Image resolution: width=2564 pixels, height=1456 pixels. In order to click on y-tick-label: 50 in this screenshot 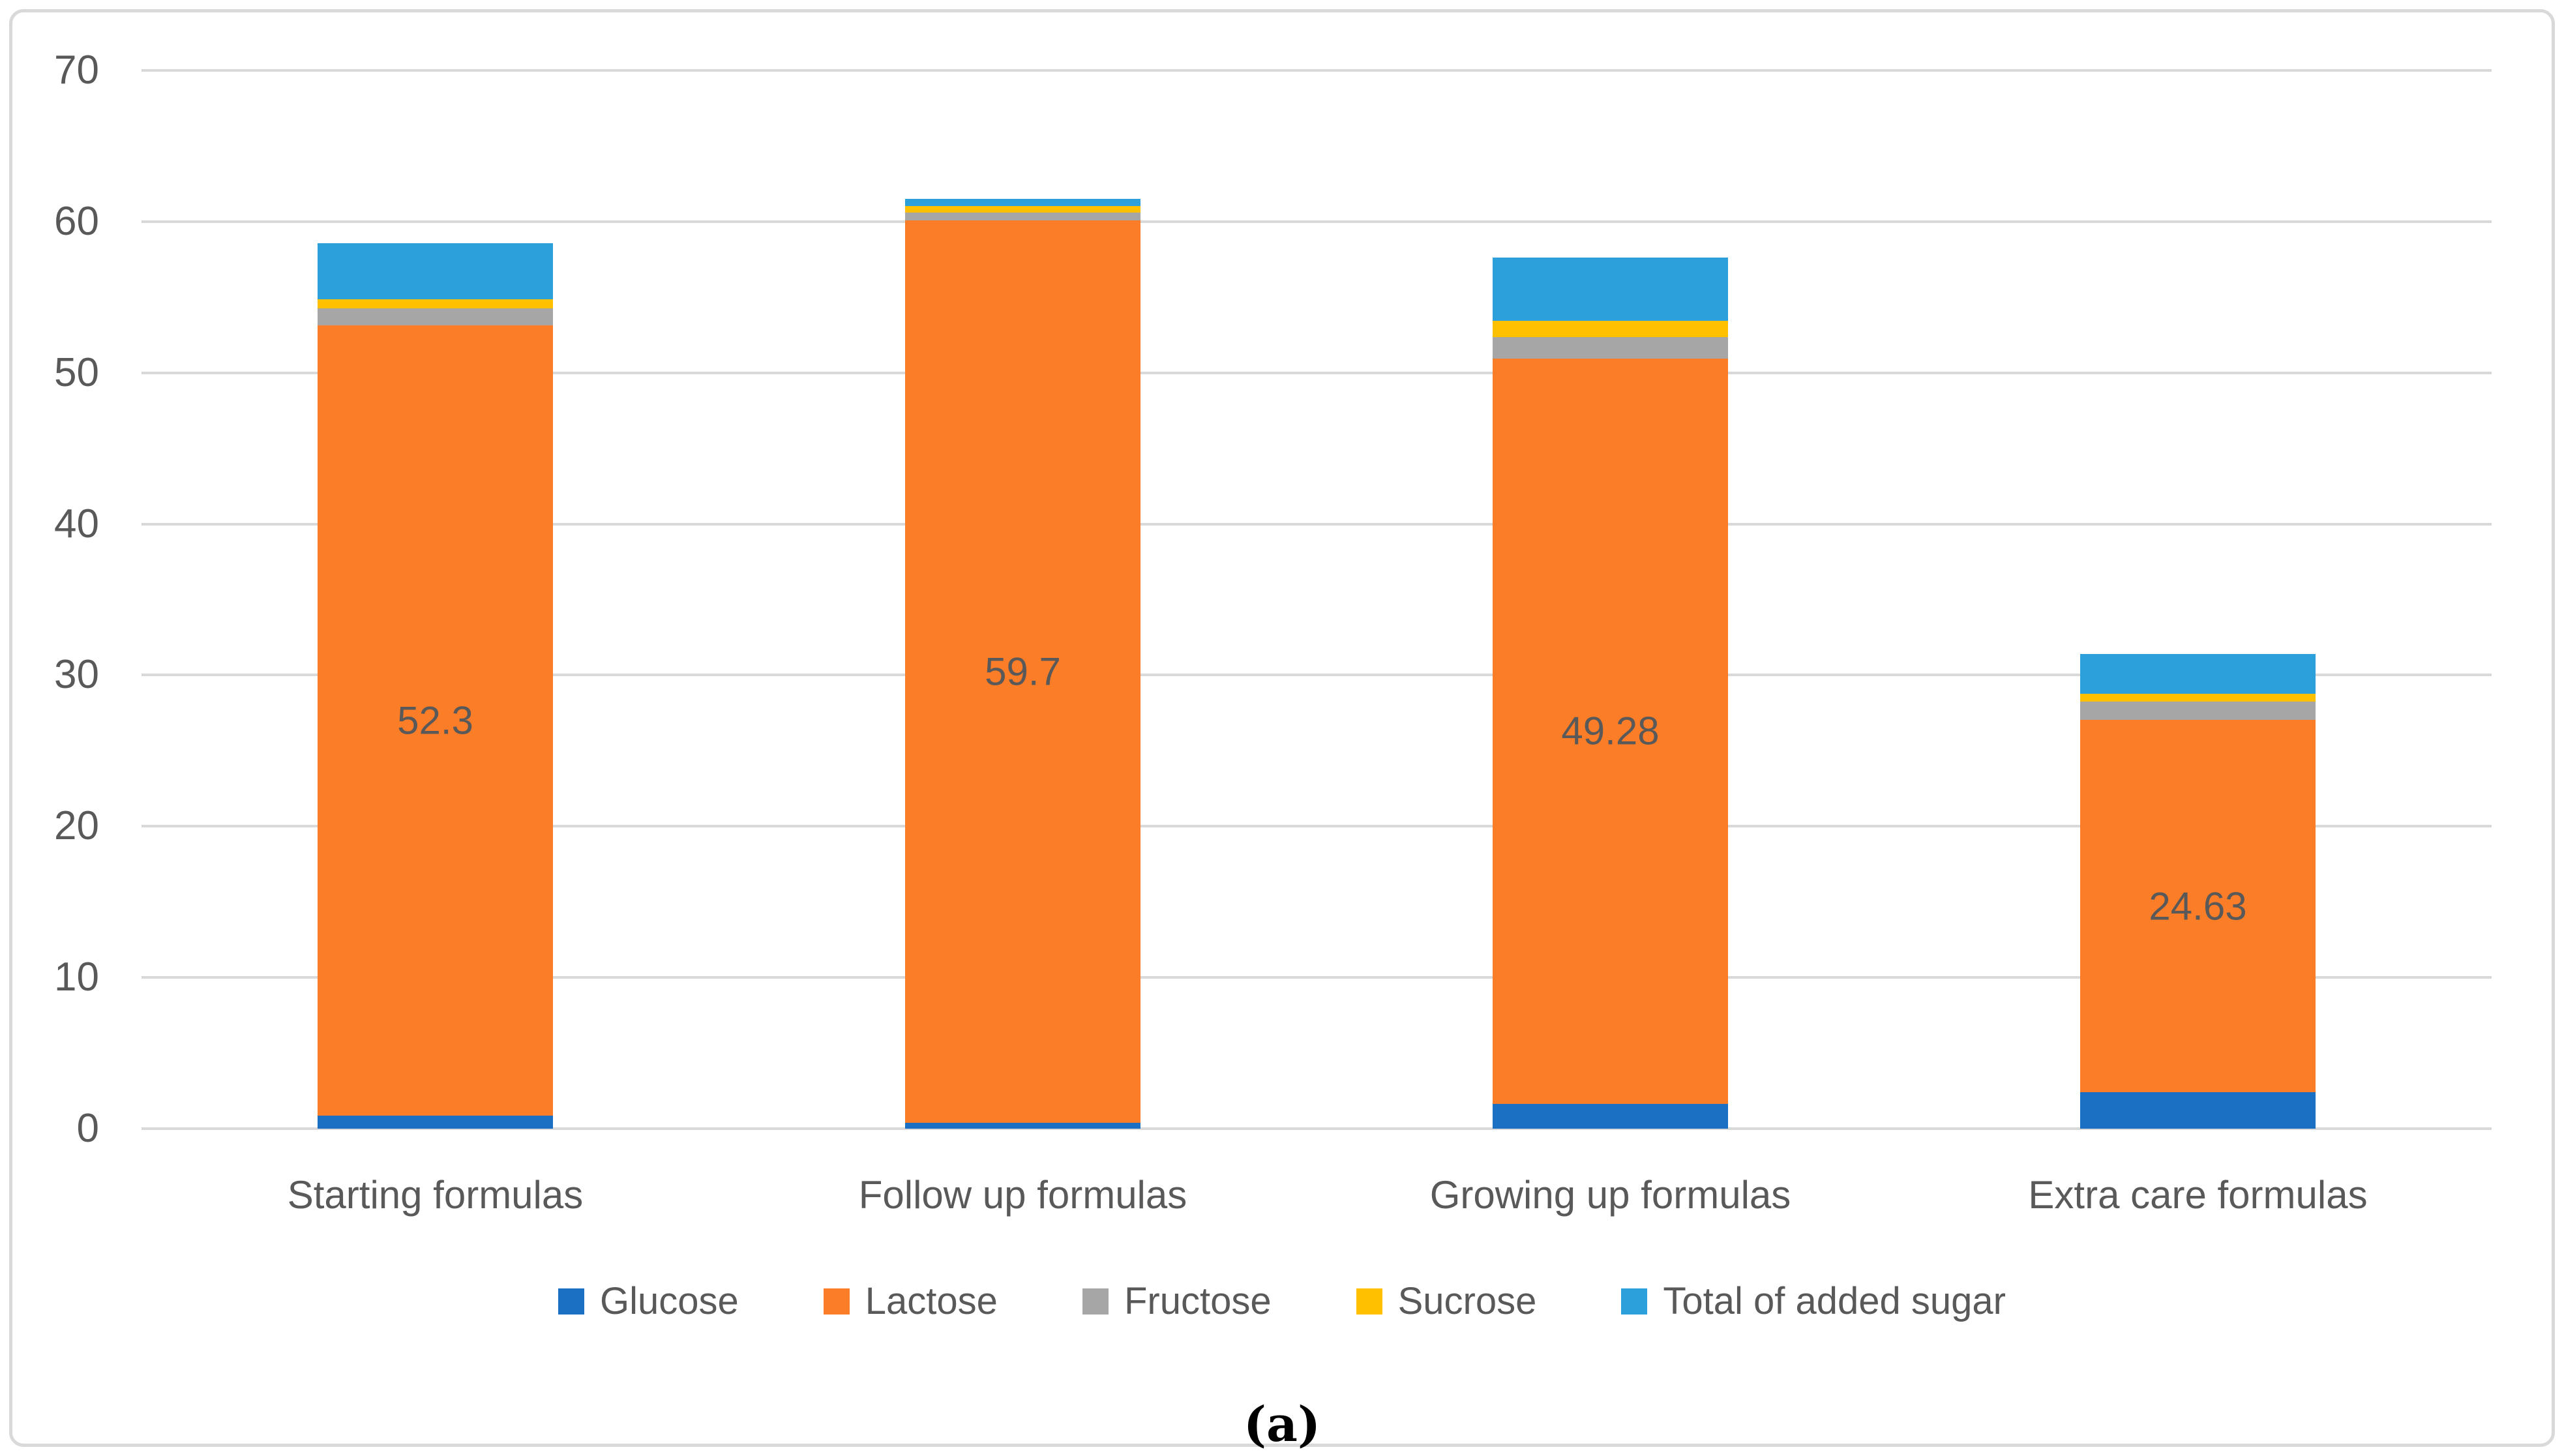, I will do `click(76, 372)`.